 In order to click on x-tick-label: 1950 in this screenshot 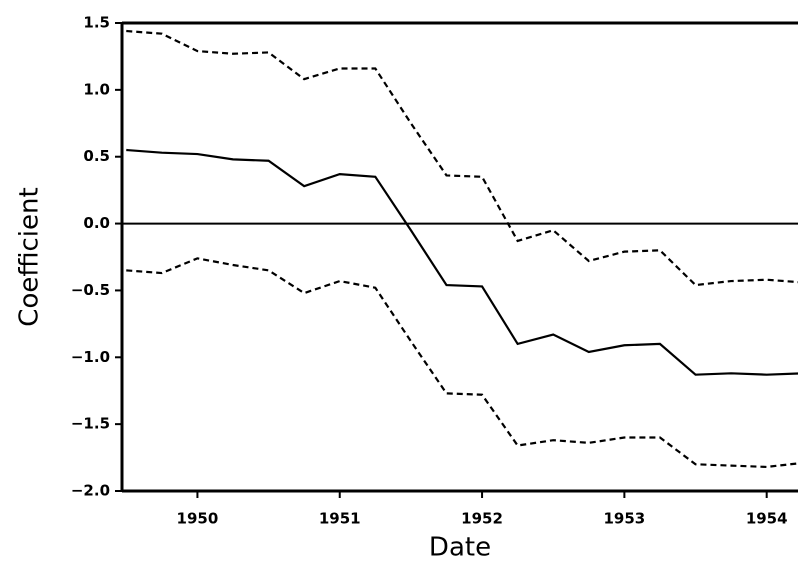, I will do `click(198, 519)`.